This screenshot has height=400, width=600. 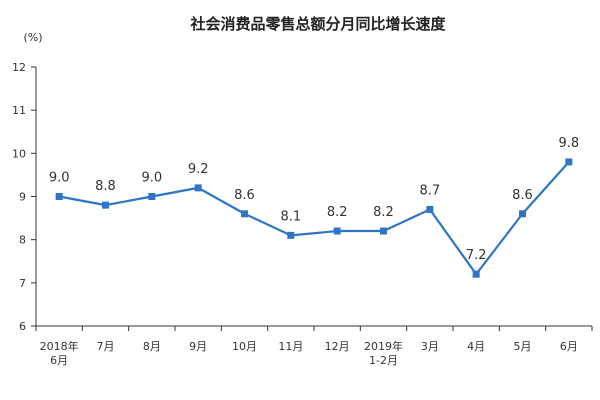 I want to click on y-tick-label: 7, so click(x=22, y=283).